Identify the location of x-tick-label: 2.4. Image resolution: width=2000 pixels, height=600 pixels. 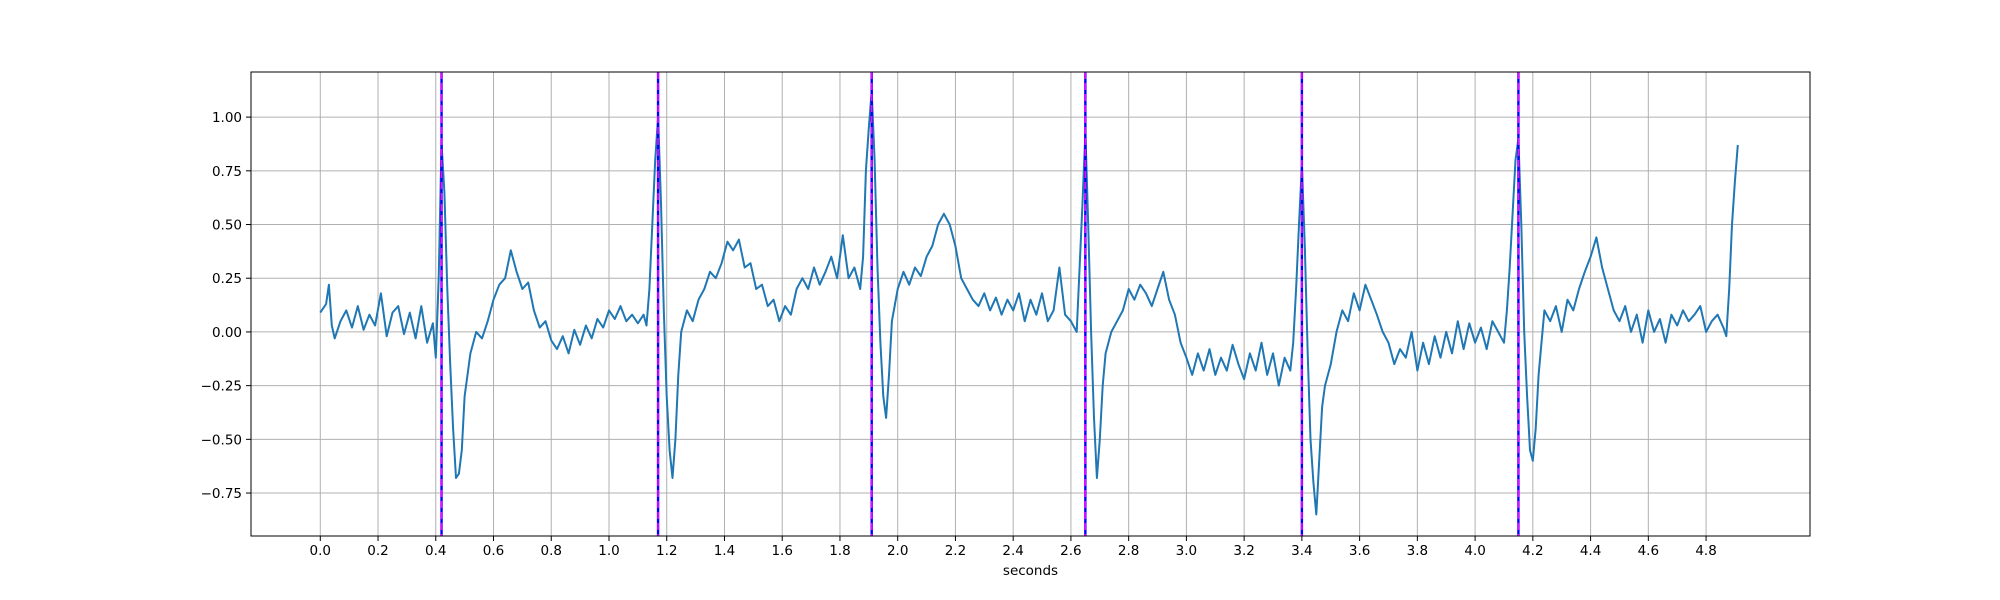
(1012, 551).